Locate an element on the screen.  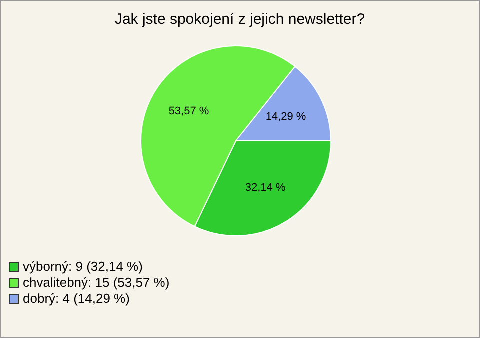
data-label: 14,29 % is located at coordinates (286, 116).